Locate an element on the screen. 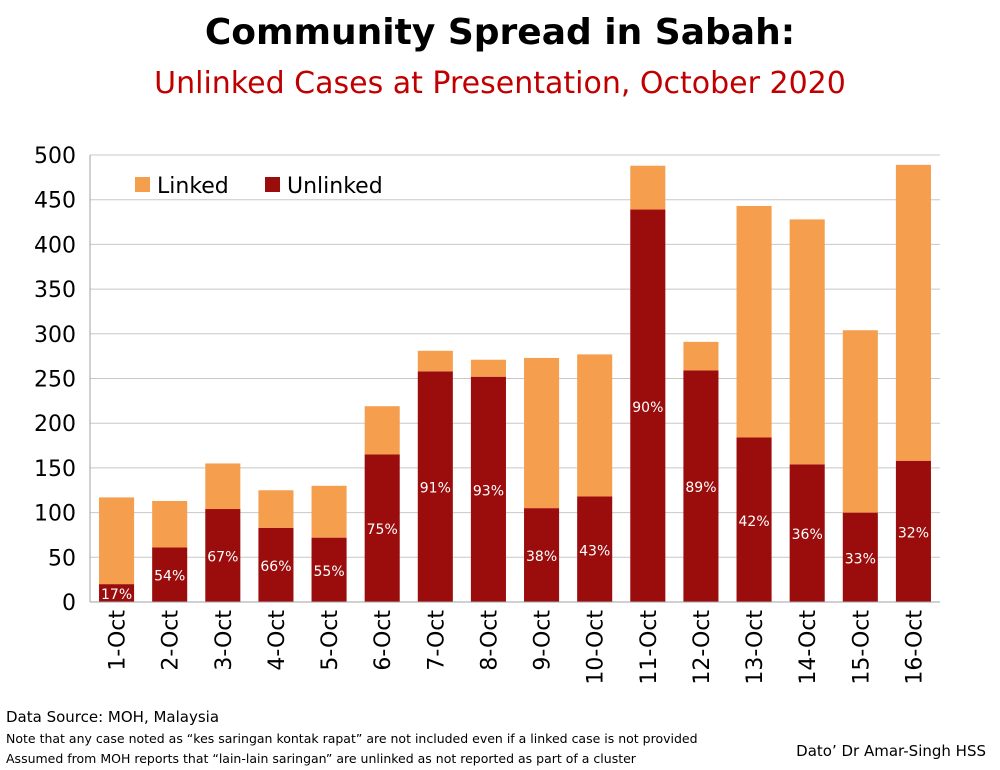 The height and width of the screenshot is (770, 1000). data-label: 32% is located at coordinates (913, 533).